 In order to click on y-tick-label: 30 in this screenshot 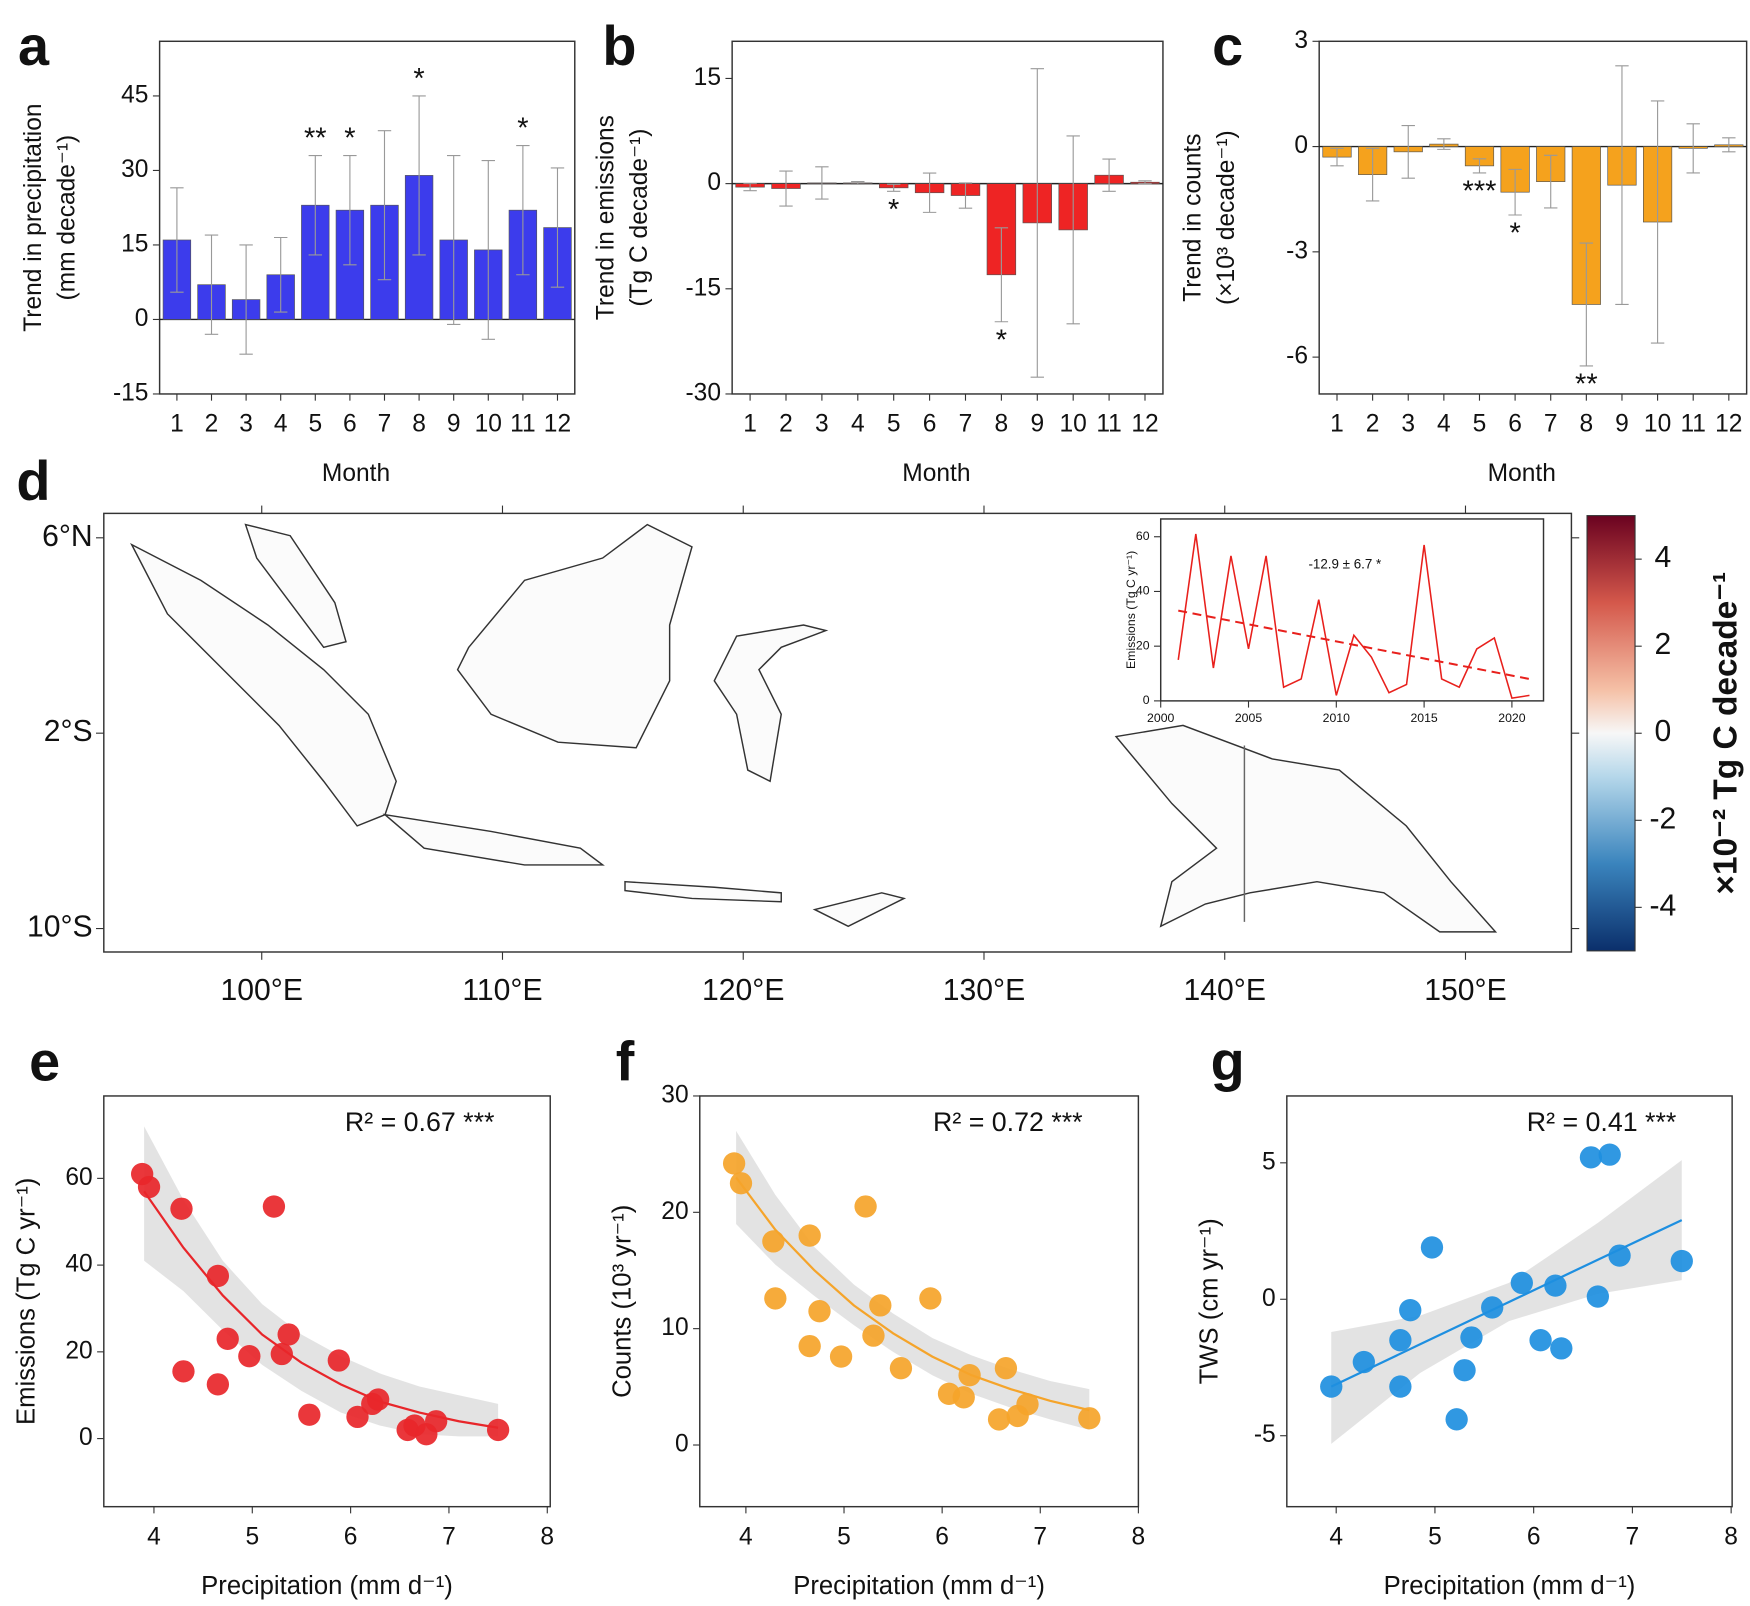, I will do `click(134, 169)`.